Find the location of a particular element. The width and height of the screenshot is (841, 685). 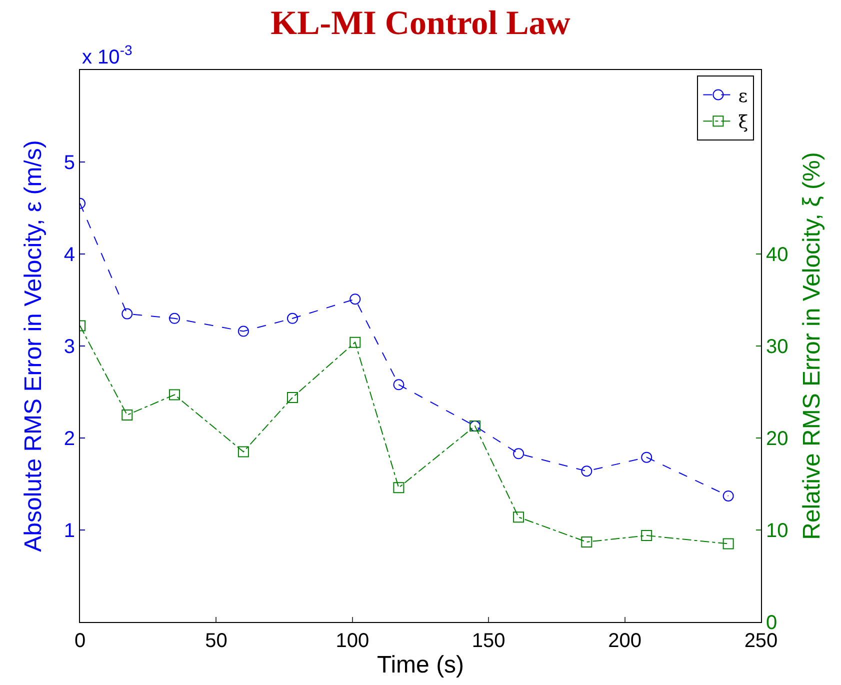

y2-tick-label: 30 is located at coordinates (777, 347).